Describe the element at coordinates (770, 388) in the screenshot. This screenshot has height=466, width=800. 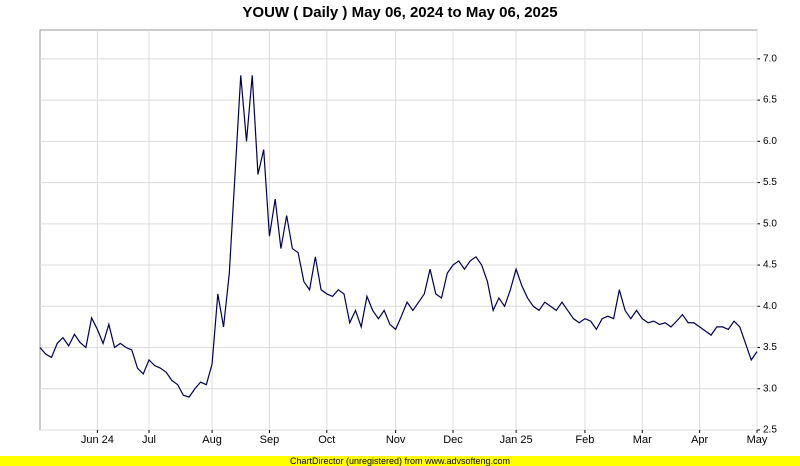
I see `y-tick-label: 3.0` at that location.